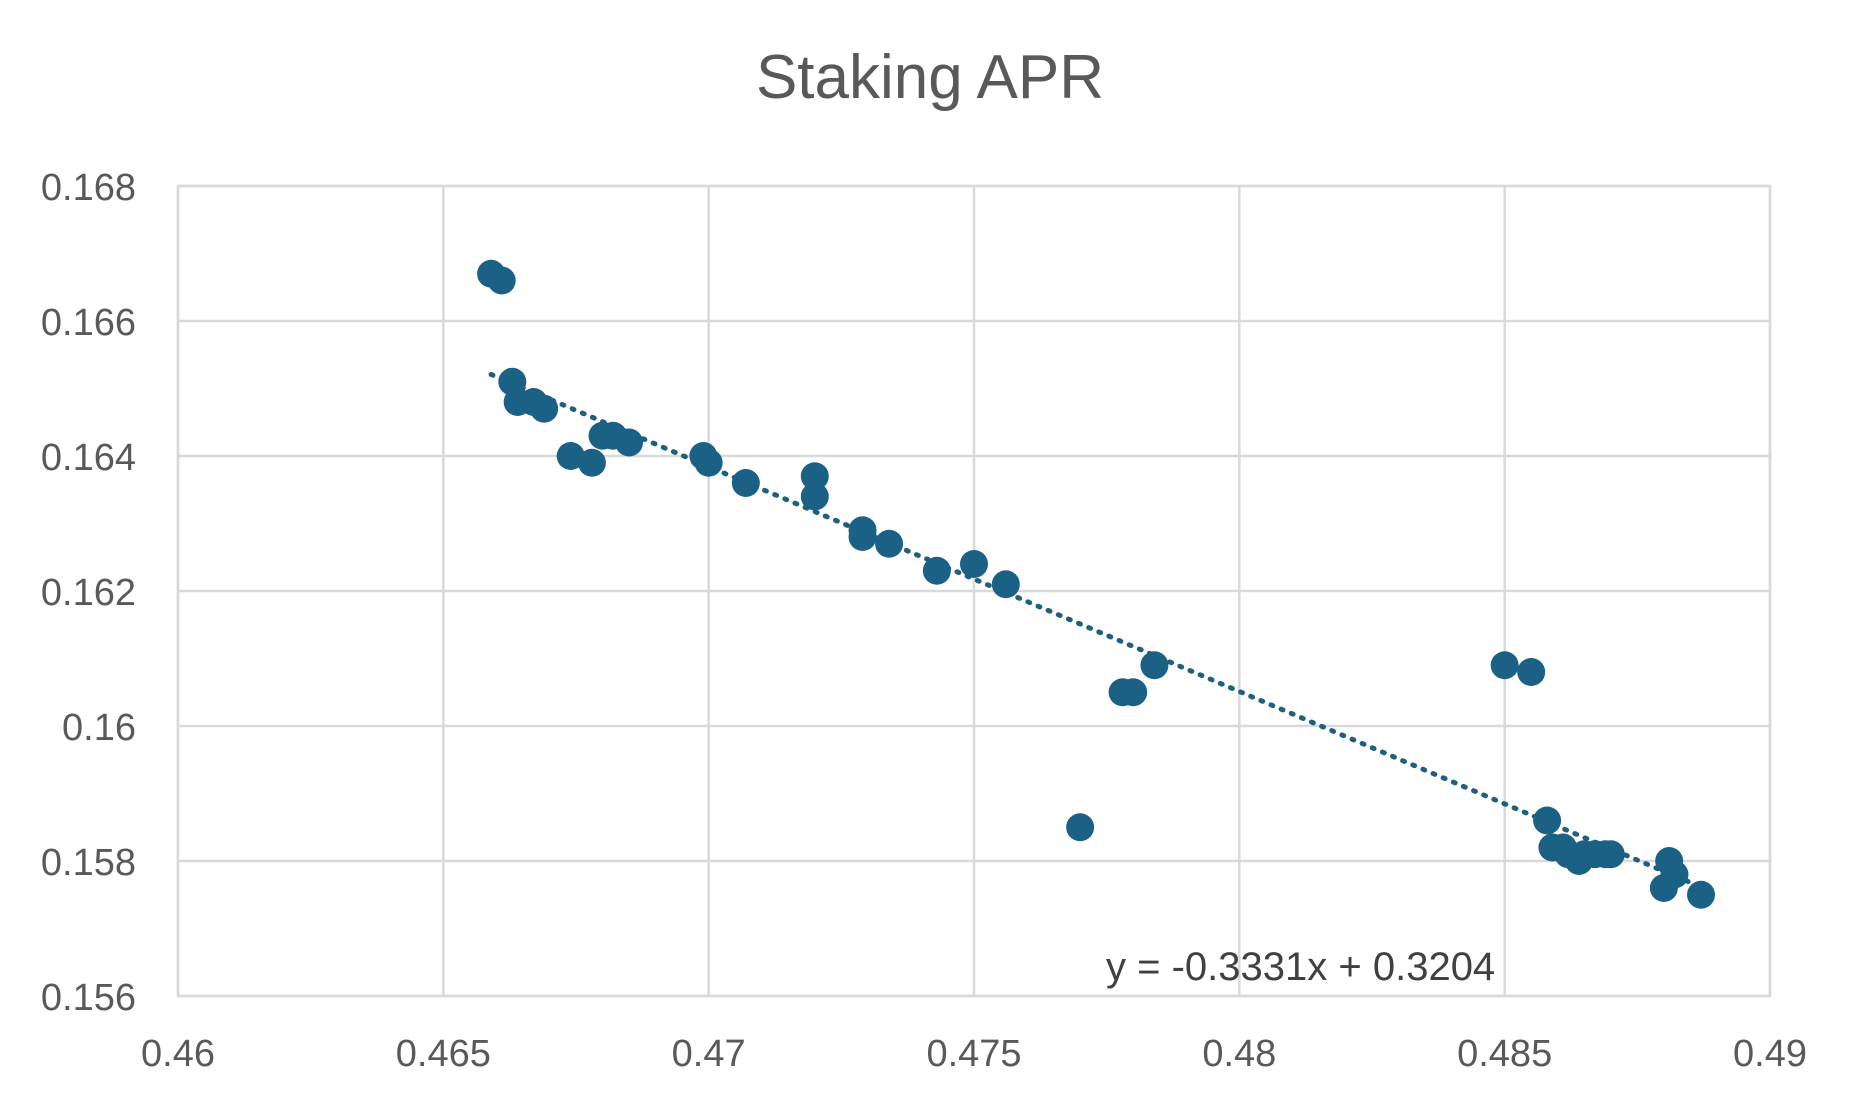 This screenshot has width=1870, height=1113. I want to click on x-tick-label: 0.475, so click(973, 1054).